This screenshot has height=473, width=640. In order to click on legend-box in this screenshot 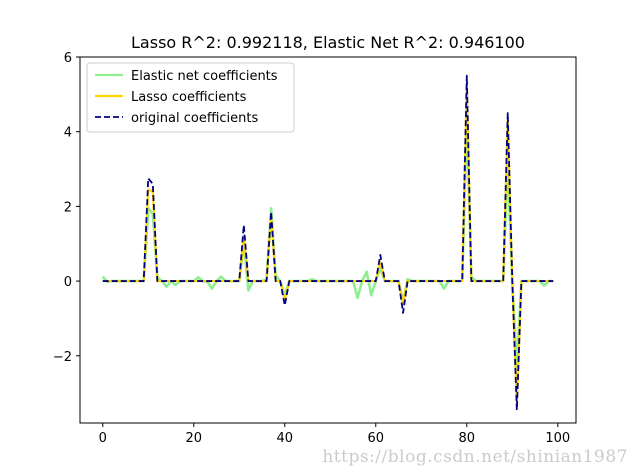, I will do `click(190, 97)`.